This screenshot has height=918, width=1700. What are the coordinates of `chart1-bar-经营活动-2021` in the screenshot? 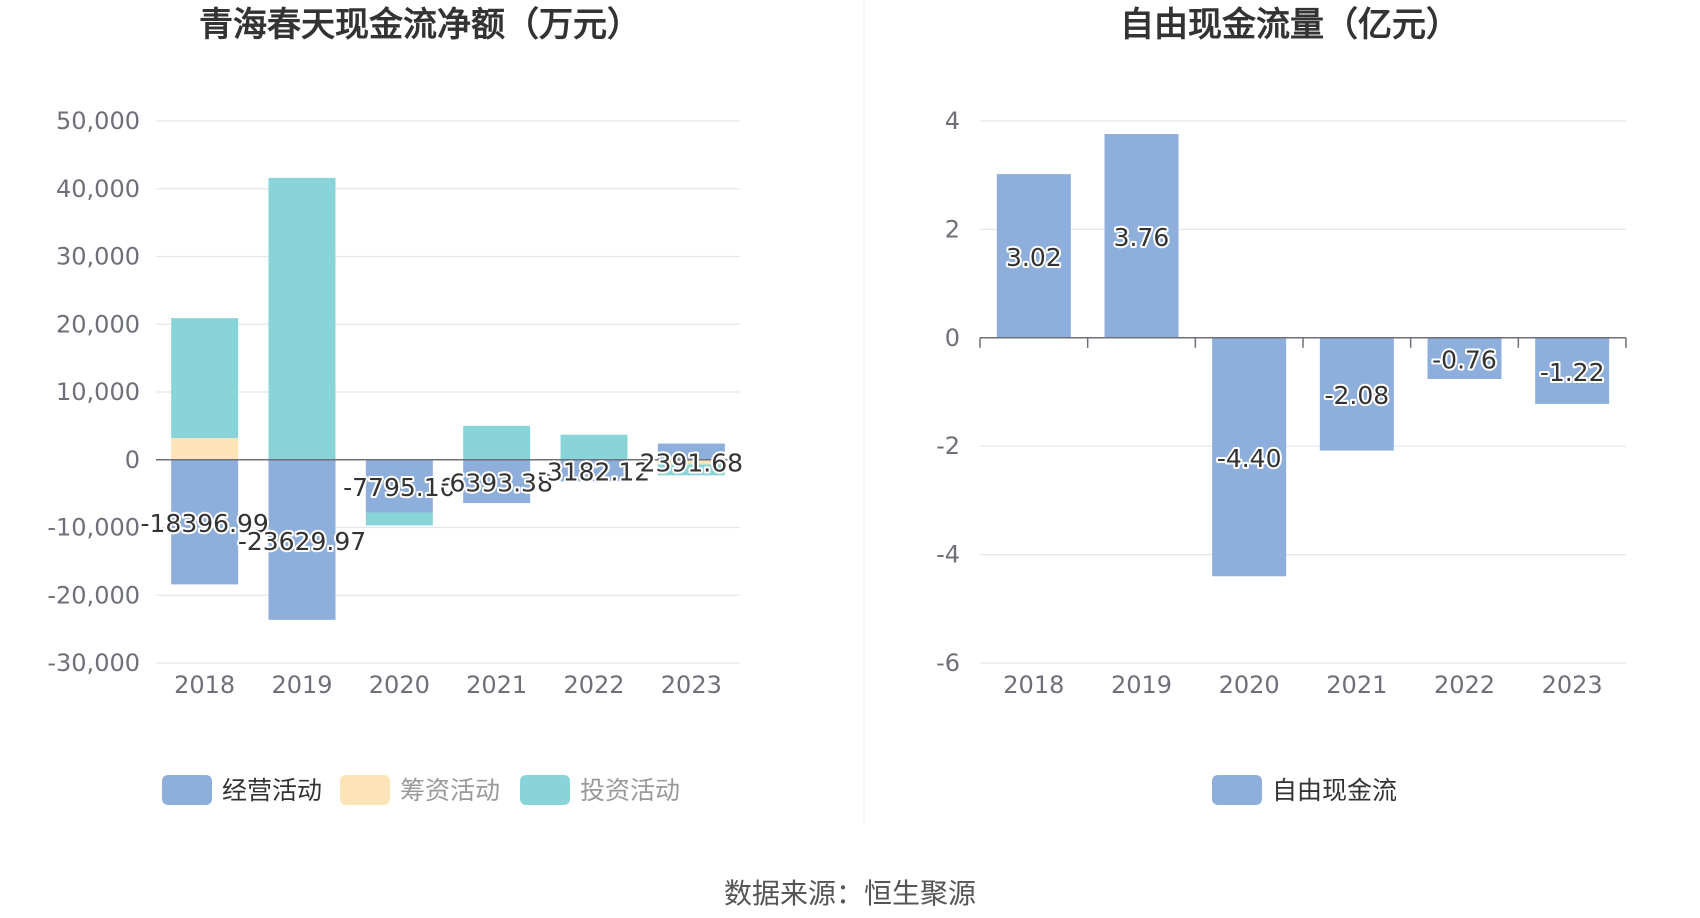 It's located at (497, 481).